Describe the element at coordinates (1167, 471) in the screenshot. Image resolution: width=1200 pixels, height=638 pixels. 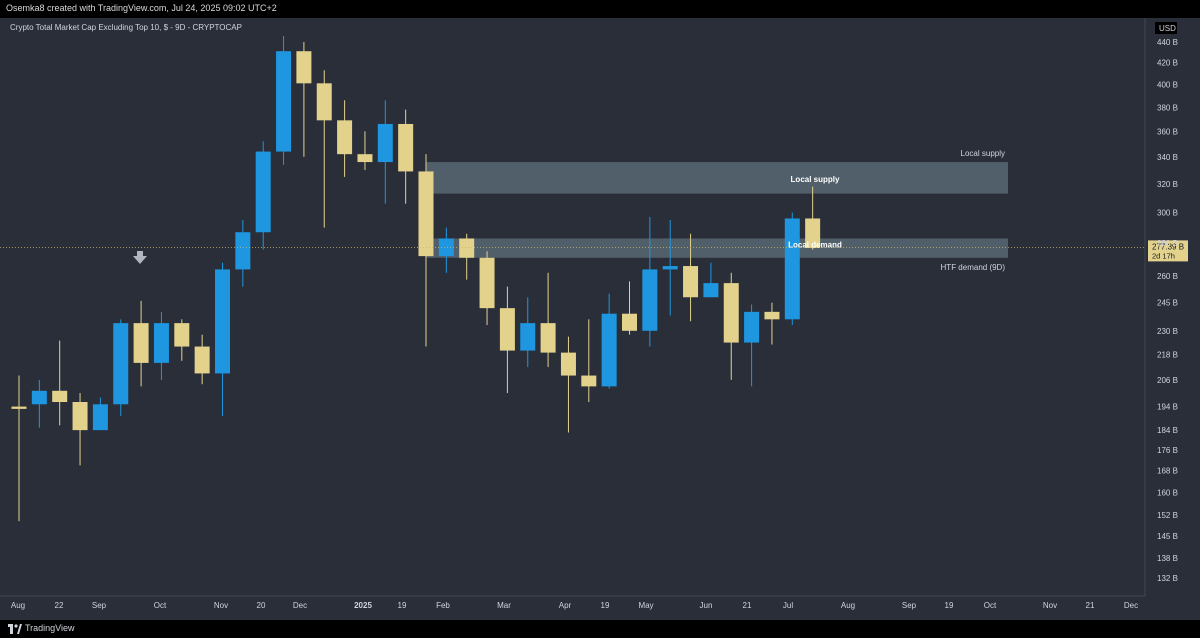
I see `y-tick-label: 168 B` at that location.